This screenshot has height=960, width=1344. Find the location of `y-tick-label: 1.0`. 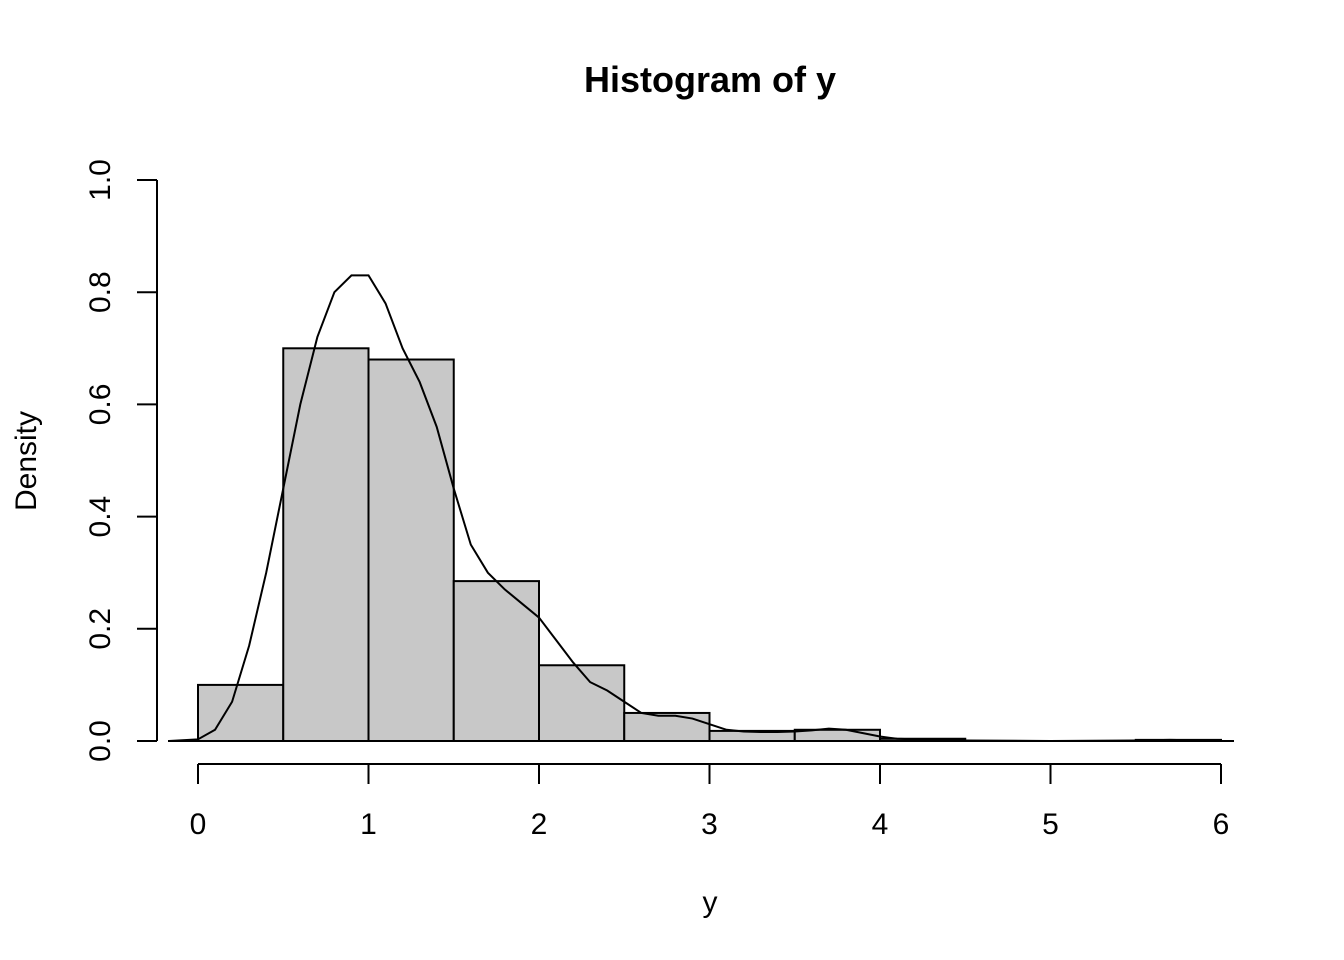

y-tick-label: 1.0 is located at coordinates (100, 180).